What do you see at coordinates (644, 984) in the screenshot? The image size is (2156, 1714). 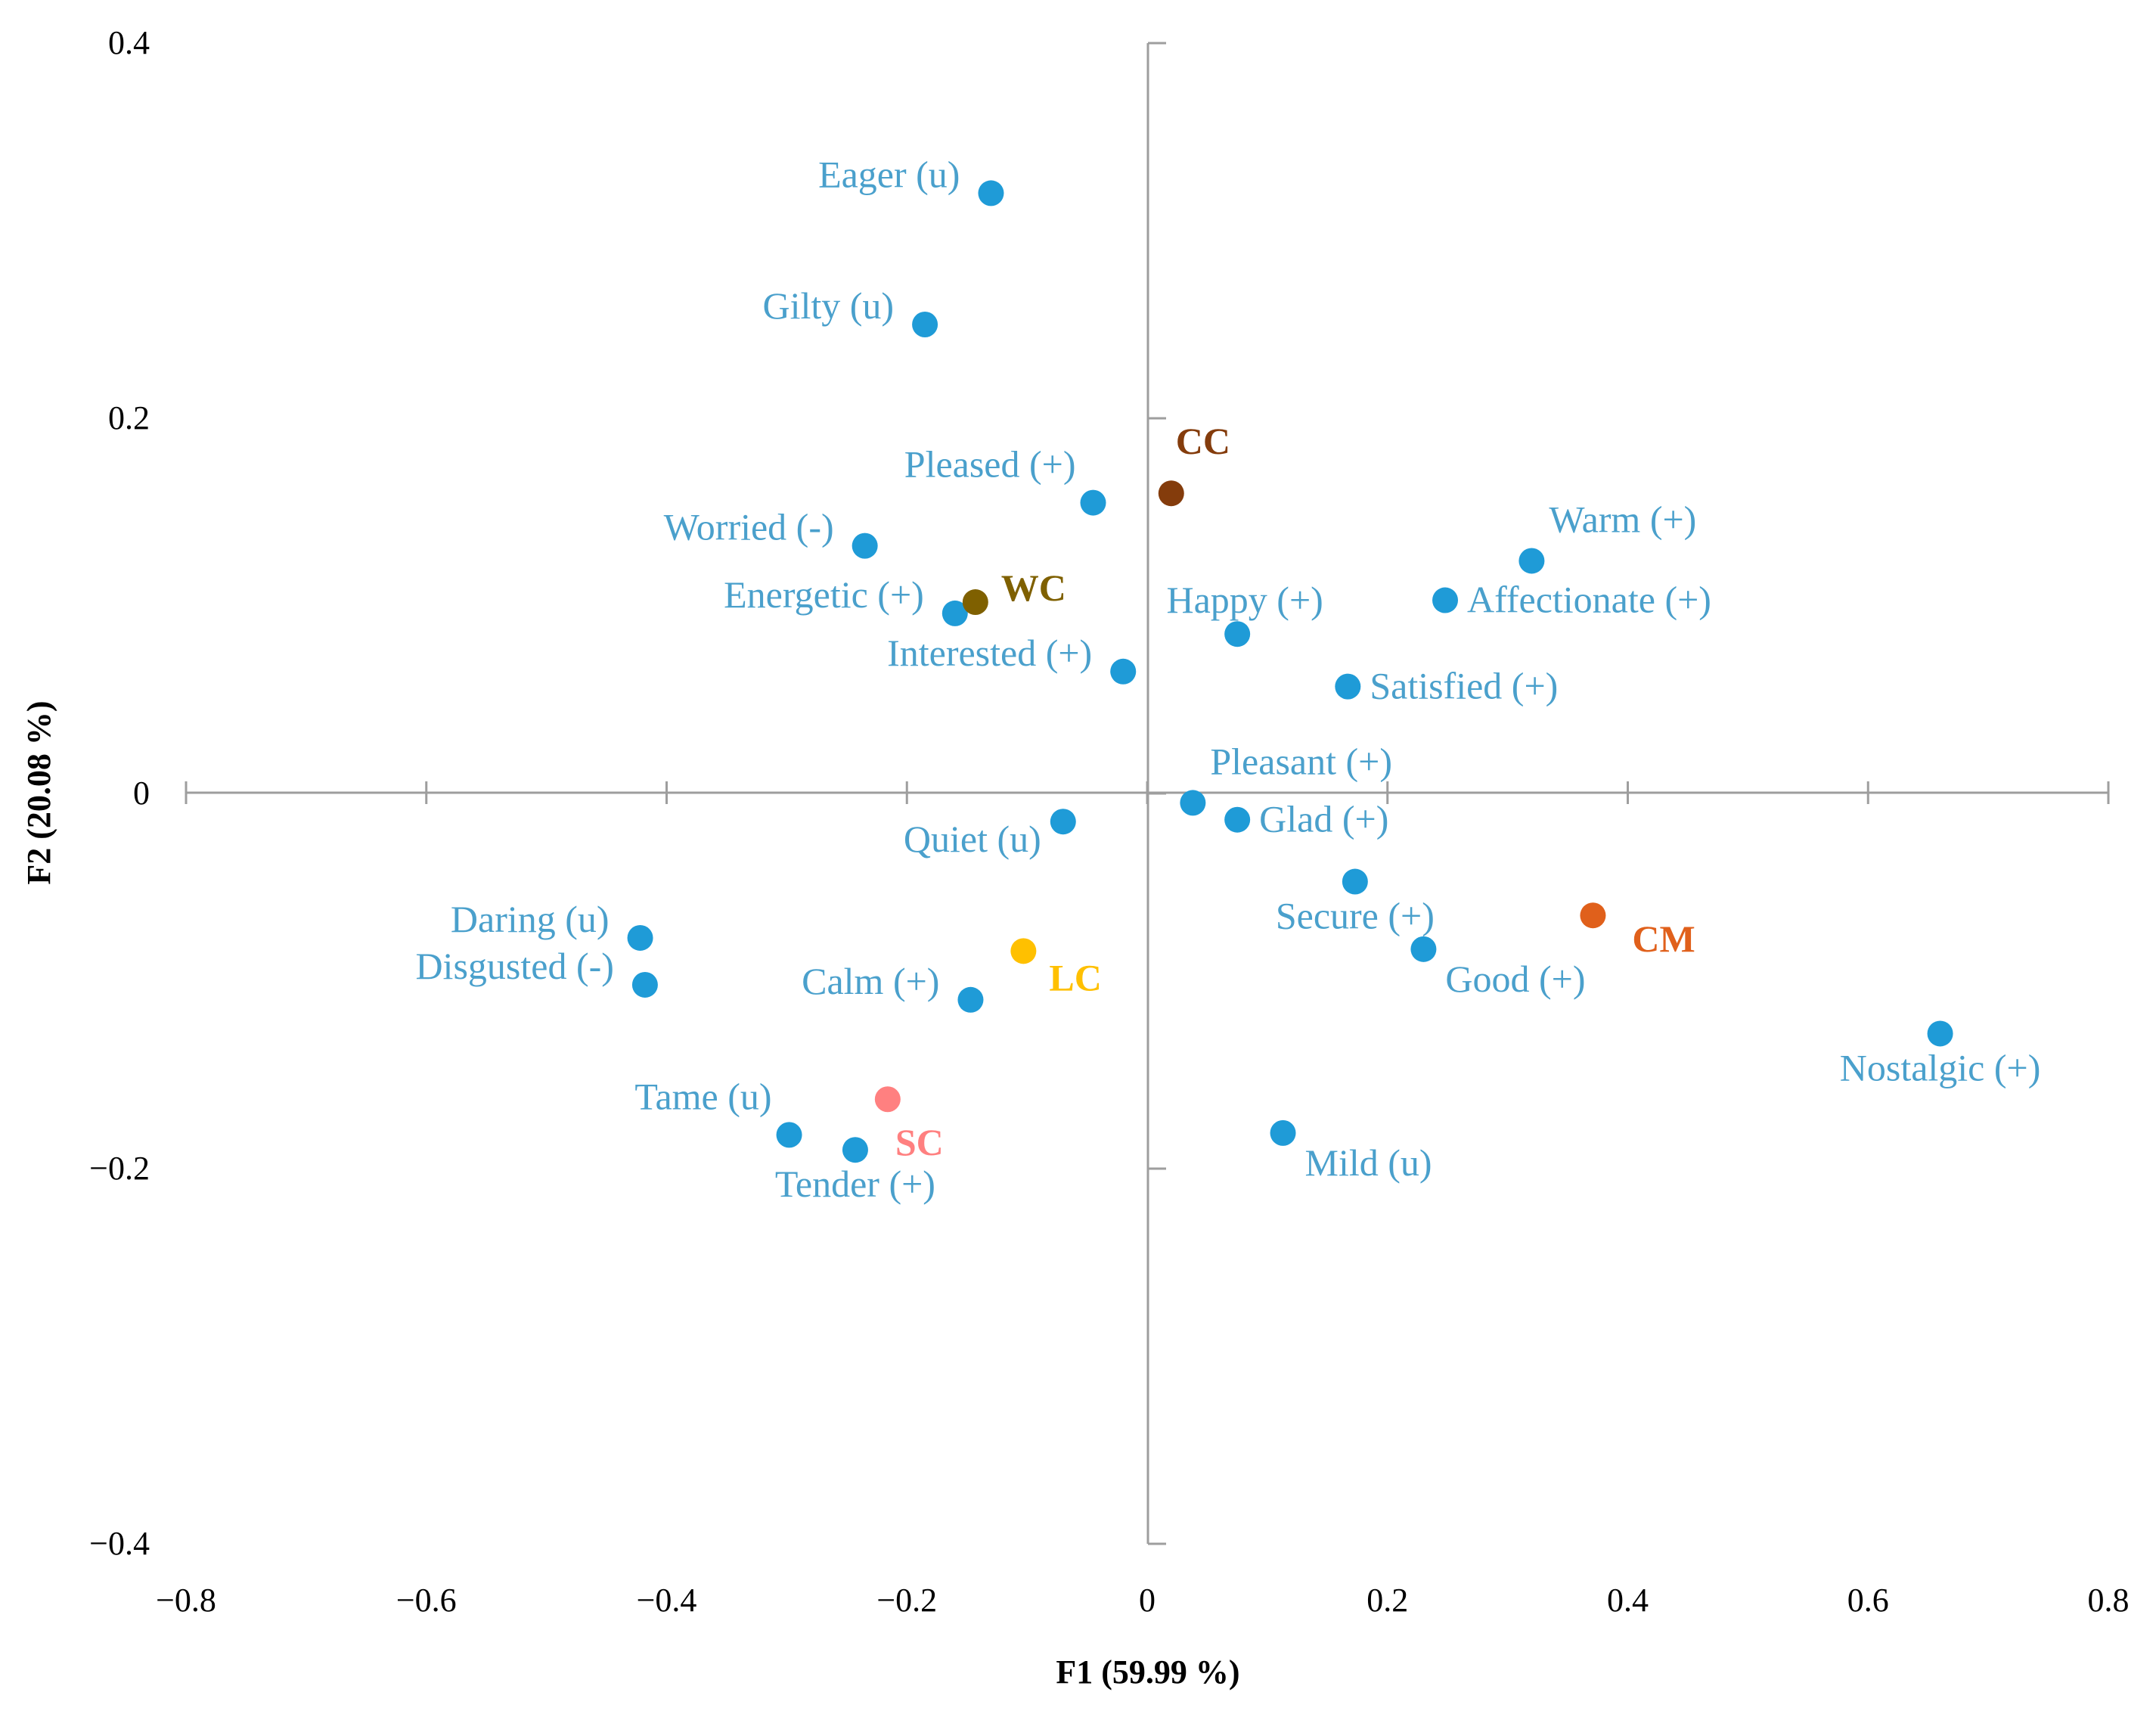 I see `point-disgusted` at bounding box center [644, 984].